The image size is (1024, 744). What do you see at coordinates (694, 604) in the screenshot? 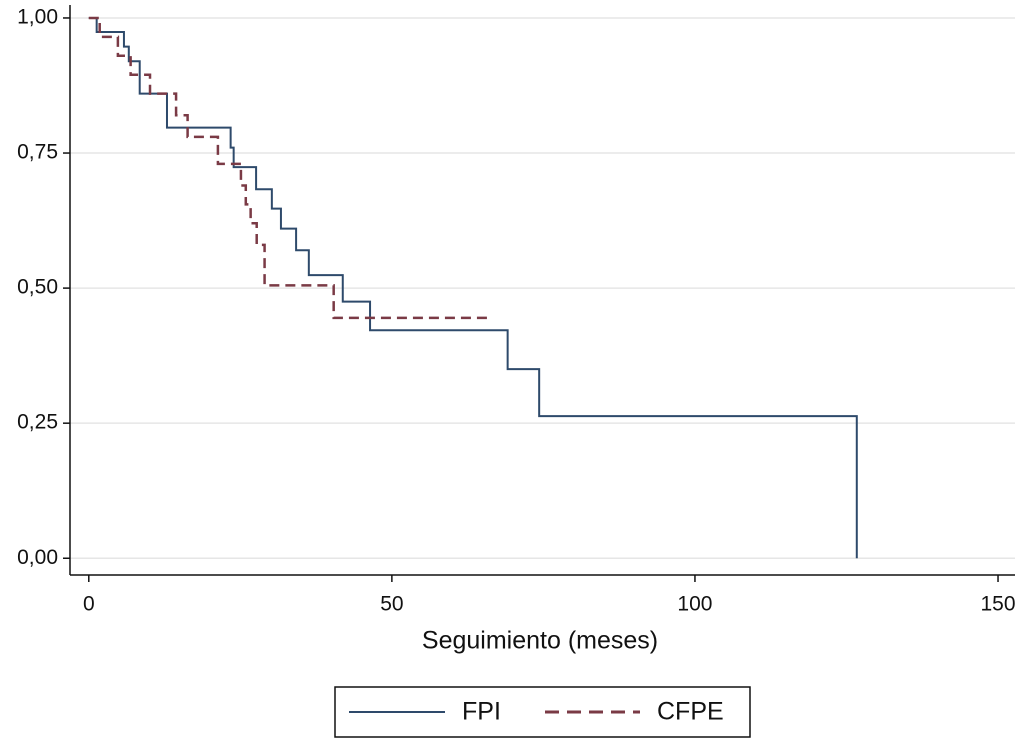
I see `x-tick-label: 100` at bounding box center [694, 604].